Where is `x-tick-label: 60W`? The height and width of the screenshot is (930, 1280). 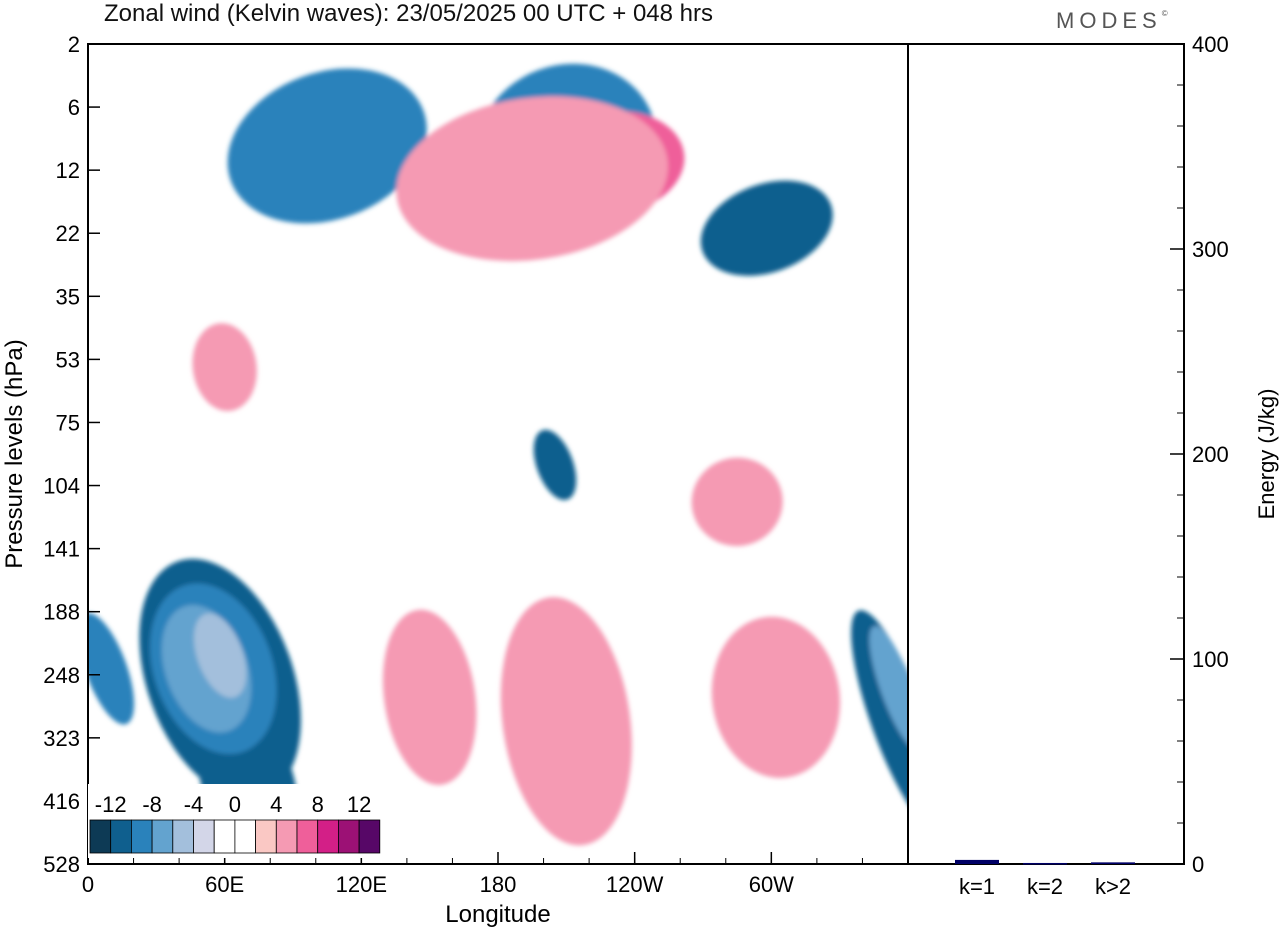
x-tick-label: 60W is located at coordinates (771, 884).